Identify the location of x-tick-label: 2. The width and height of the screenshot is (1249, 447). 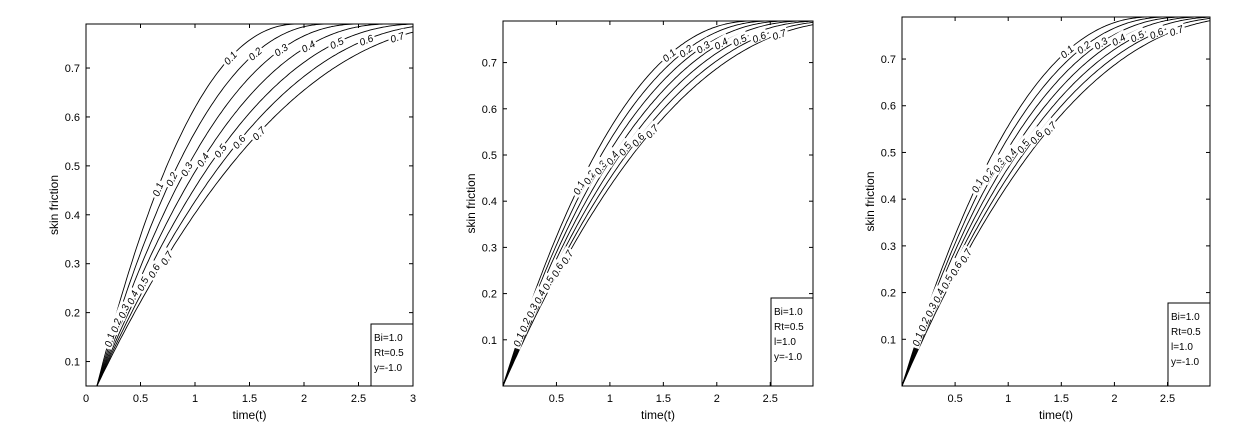
(1114, 399).